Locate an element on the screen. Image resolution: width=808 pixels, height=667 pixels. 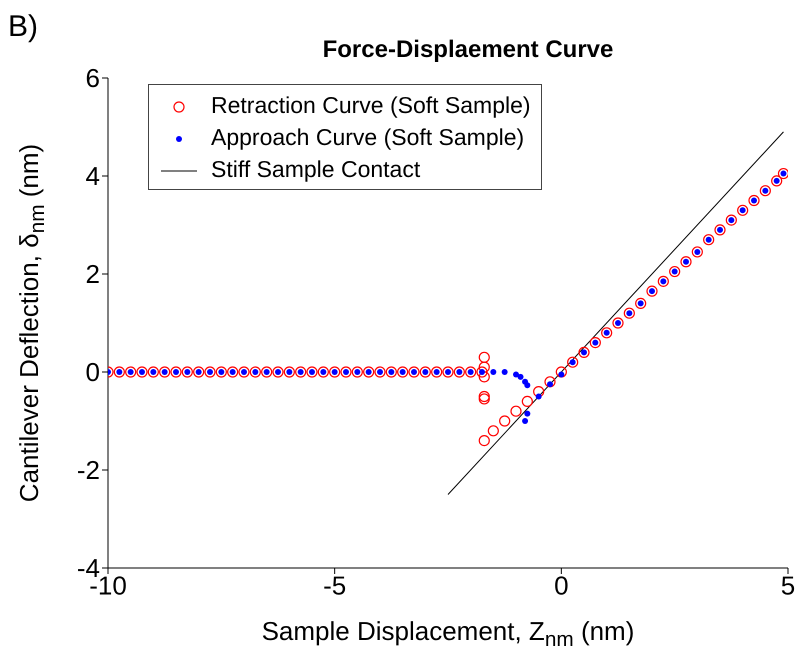
y-tick-label: 4 is located at coordinates (93, 176).